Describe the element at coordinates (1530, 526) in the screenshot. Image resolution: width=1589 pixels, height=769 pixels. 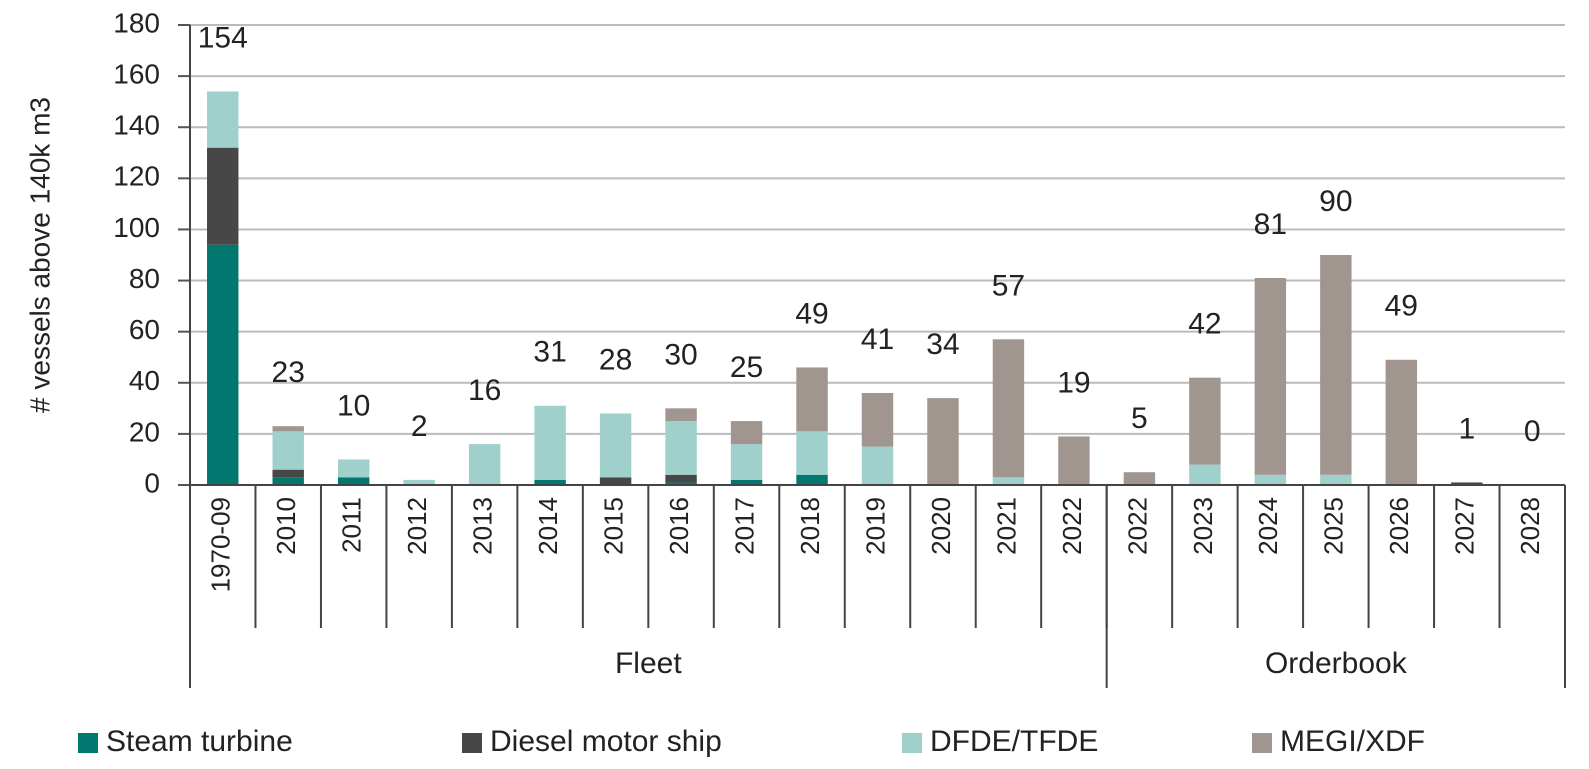
I see `x-tick-label: 2028` at that location.